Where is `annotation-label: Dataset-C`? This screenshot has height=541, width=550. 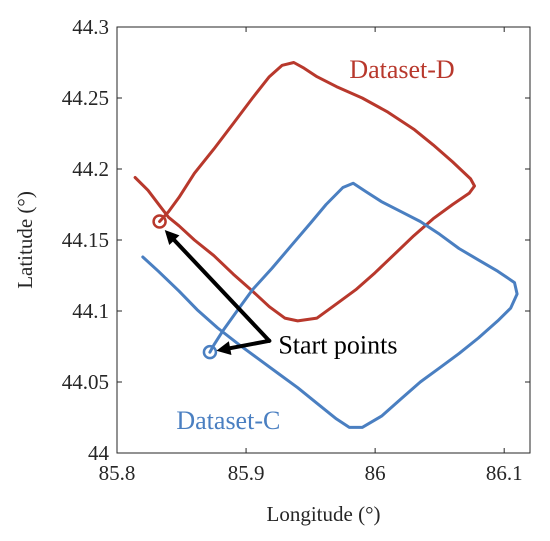
annotation-label: Dataset-C is located at coordinates (228, 420).